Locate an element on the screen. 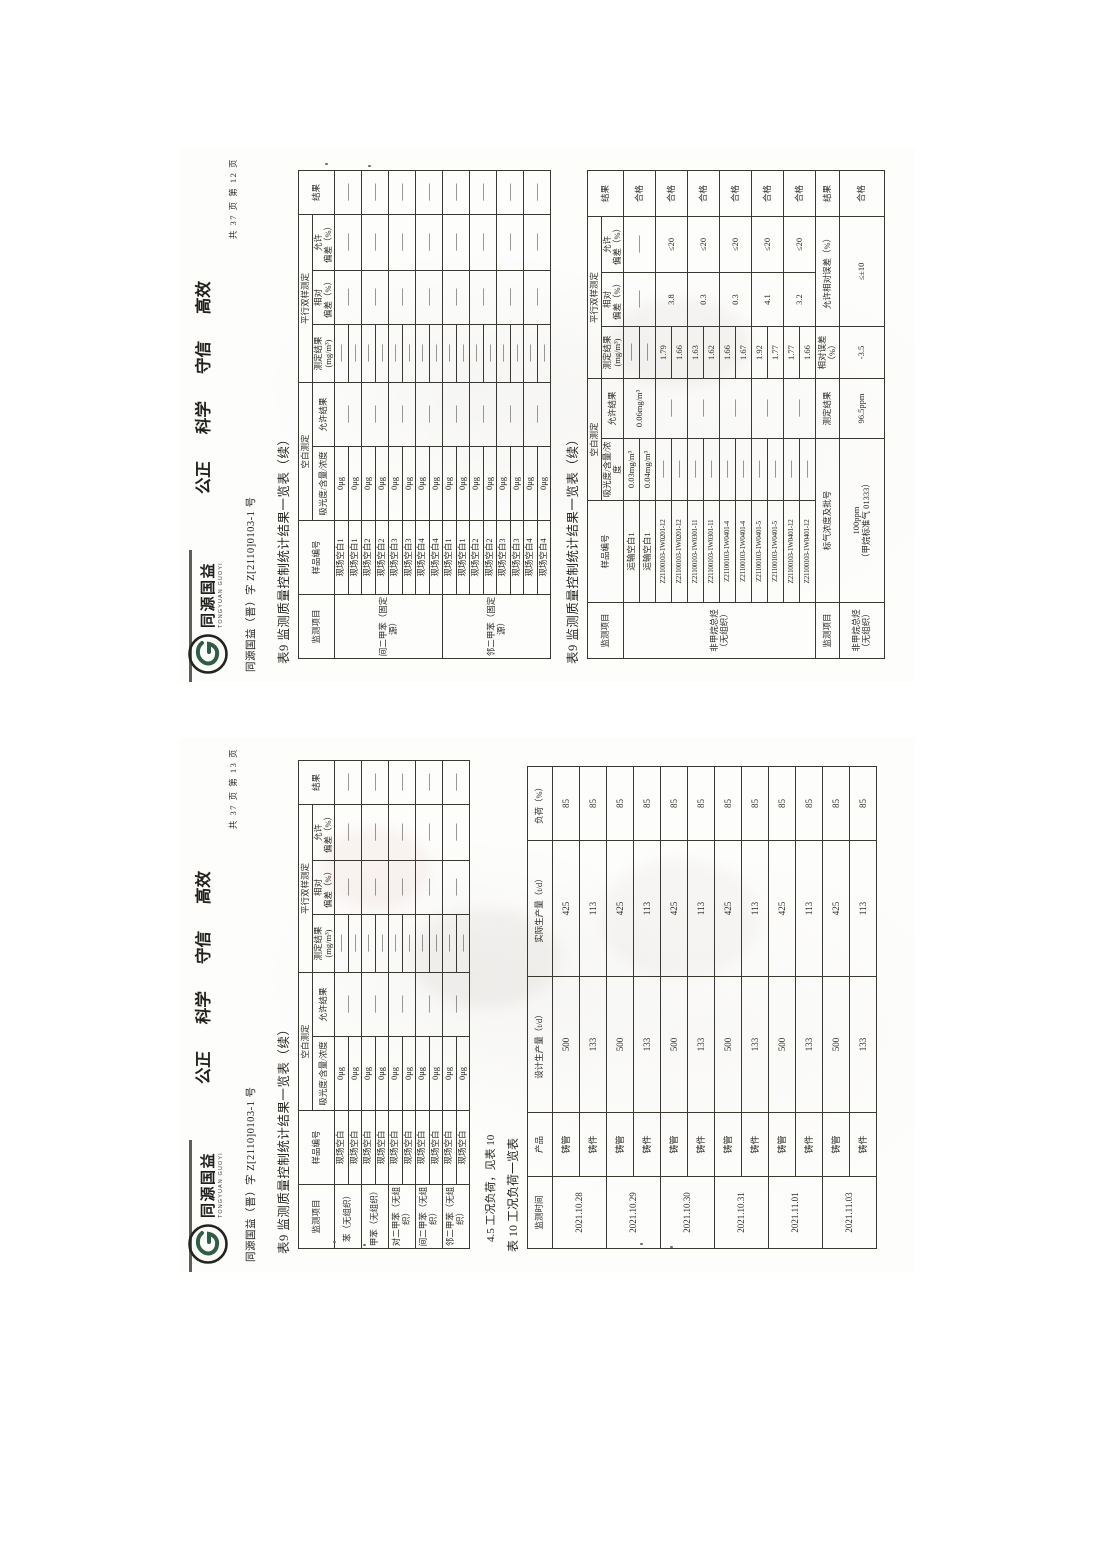  header-blank-allow: 允许结果 is located at coordinates (323, 414).